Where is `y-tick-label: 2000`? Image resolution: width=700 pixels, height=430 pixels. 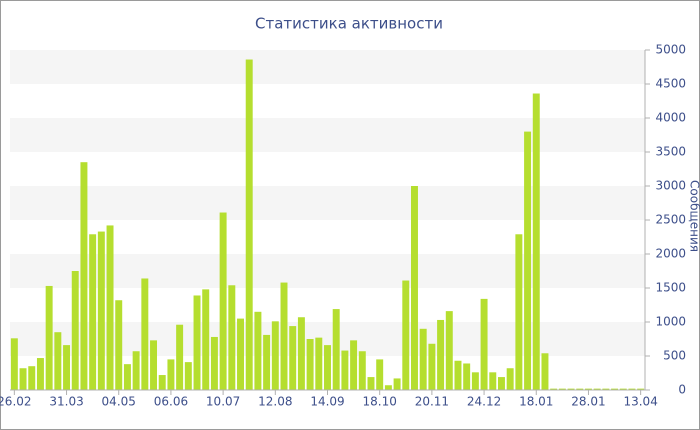 y-tick-label: 2000 is located at coordinates (670, 254).